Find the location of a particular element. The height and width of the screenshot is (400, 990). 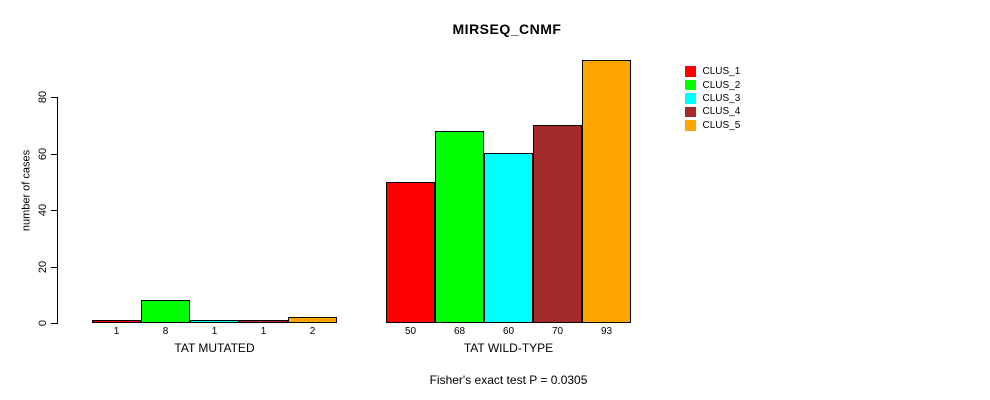

bar-value-label: 93 is located at coordinates (606, 331).